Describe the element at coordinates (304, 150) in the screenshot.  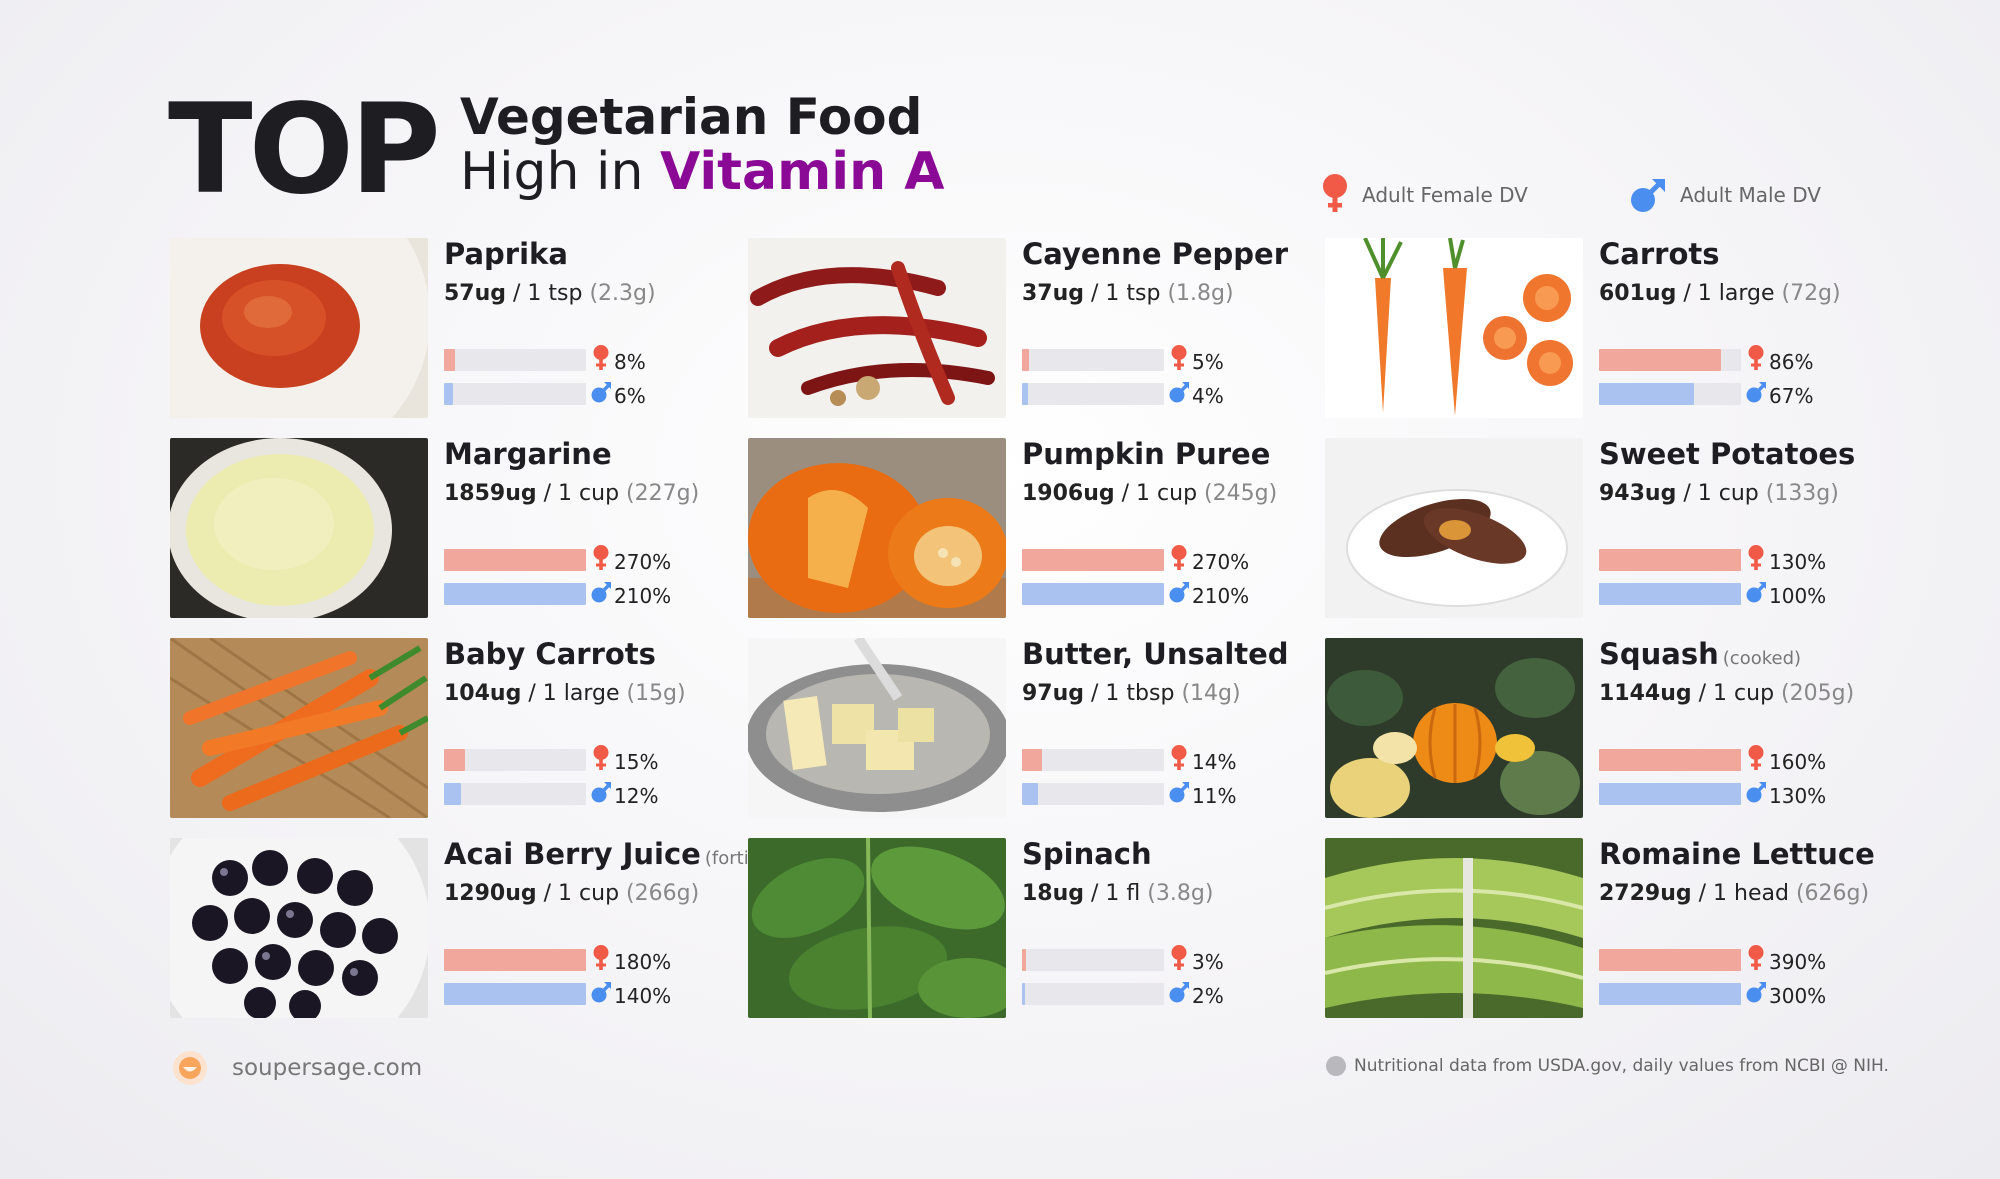
I see `top-word: TOP` at that location.